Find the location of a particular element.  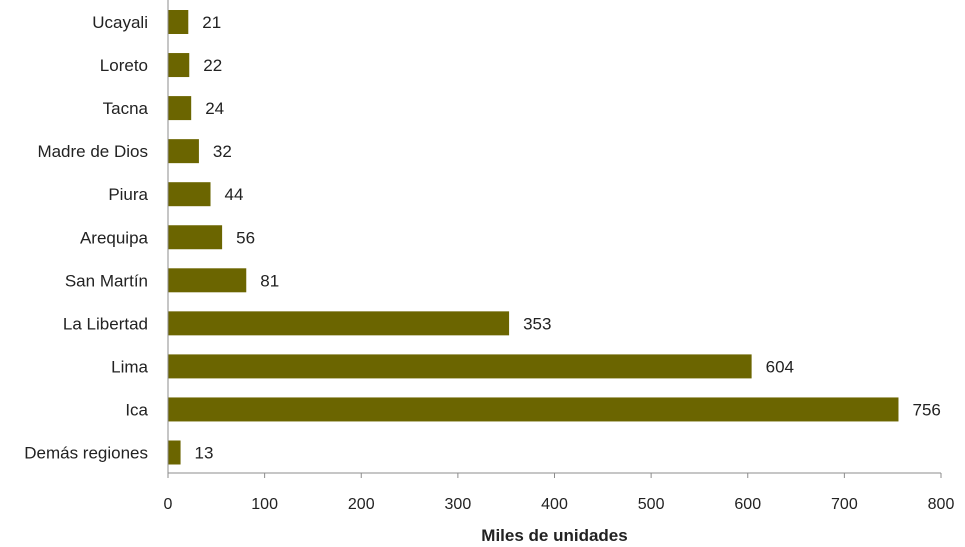

category-label: San Martín is located at coordinates (106, 280).